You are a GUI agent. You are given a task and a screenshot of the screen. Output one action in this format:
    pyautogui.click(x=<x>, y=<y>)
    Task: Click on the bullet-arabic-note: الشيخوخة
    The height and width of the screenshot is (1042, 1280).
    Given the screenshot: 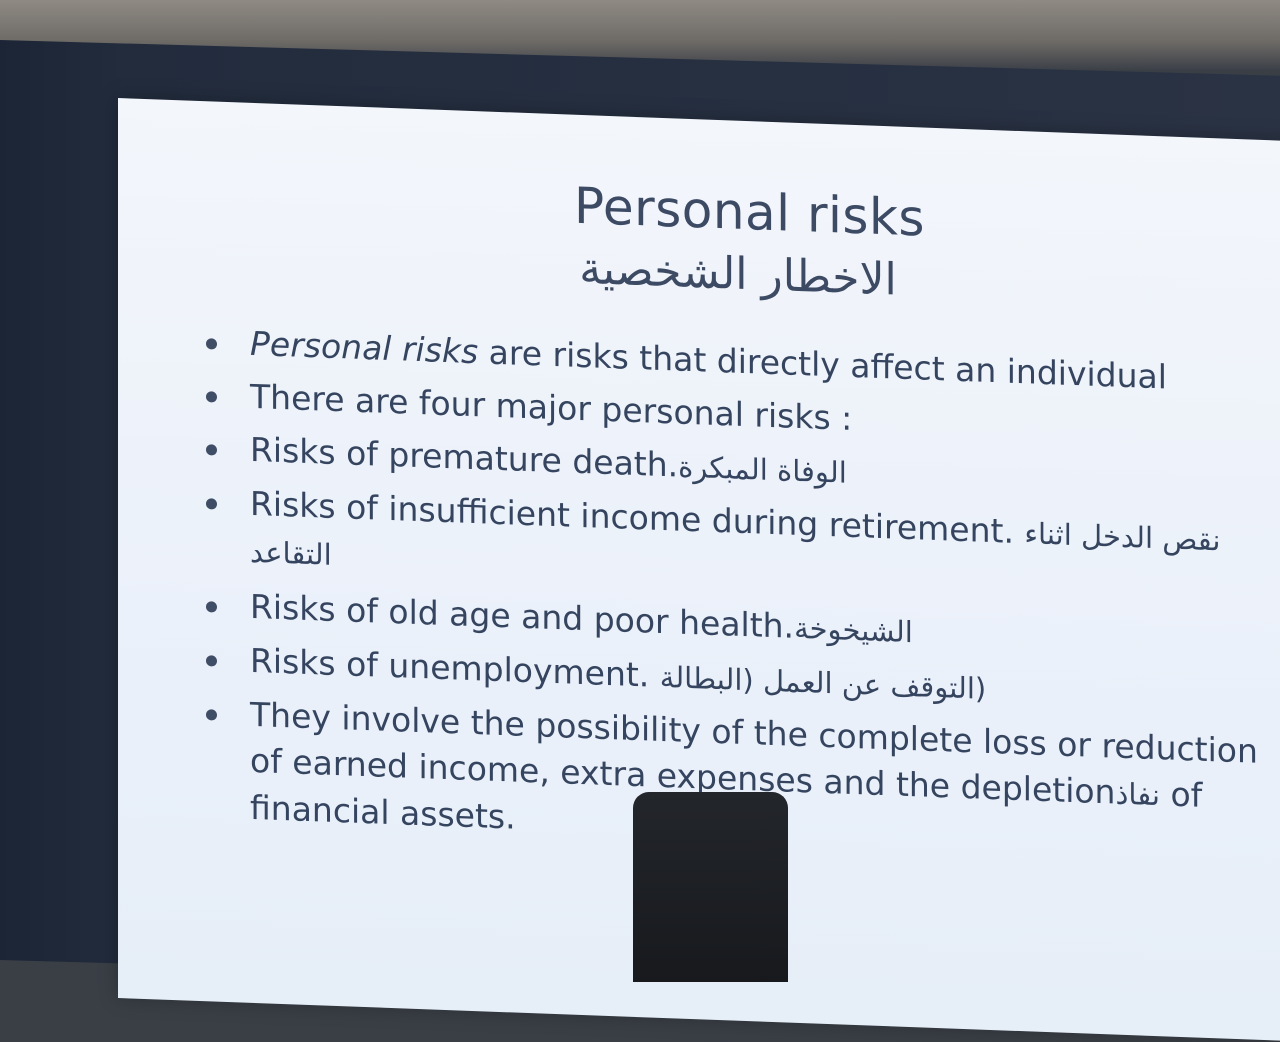 What is the action you would take?
    pyautogui.click(x=853, y=630)
    